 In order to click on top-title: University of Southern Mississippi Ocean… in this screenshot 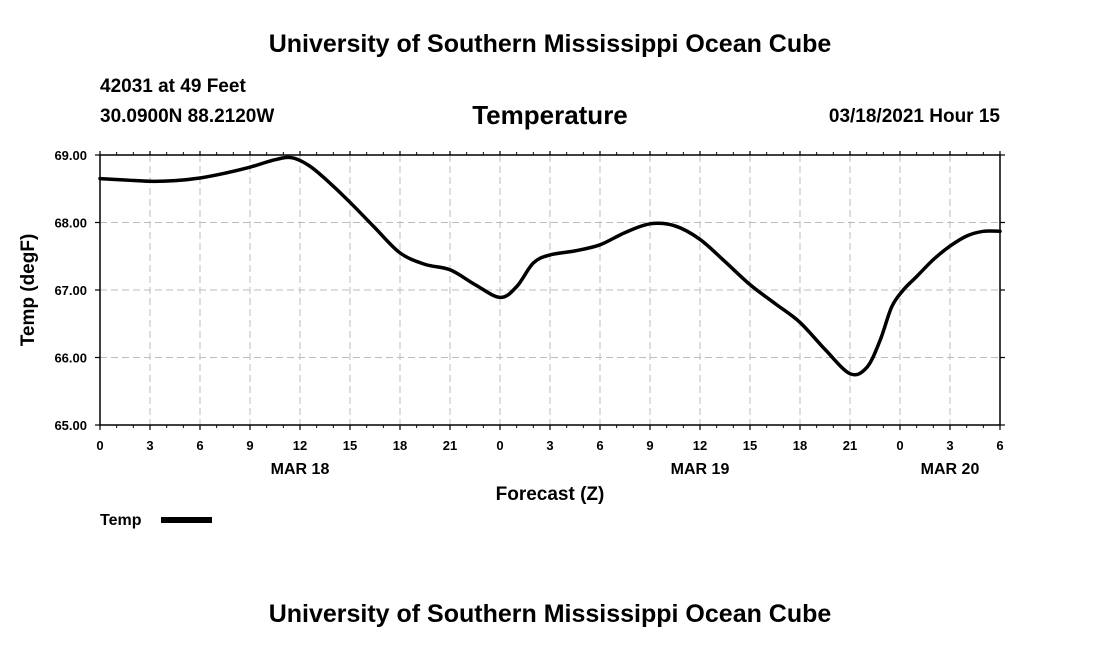, I will do `click(550, 44)`.